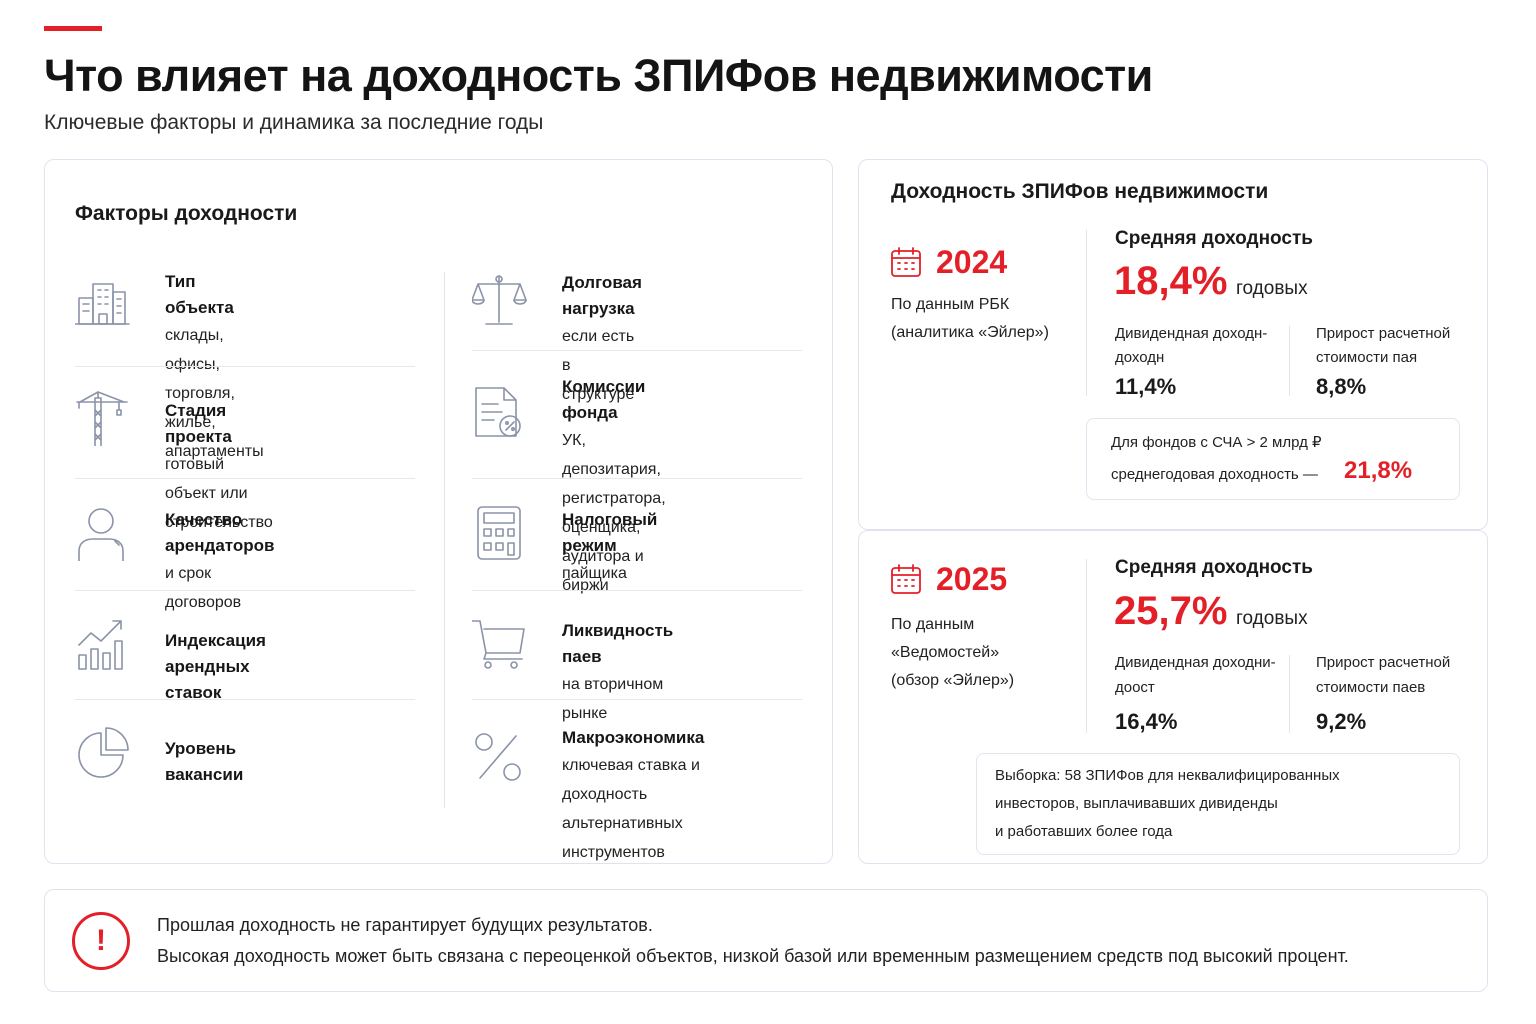  Describe the element at coordinates (444, 540) in the screenshot. I see `column-divider` at that location.